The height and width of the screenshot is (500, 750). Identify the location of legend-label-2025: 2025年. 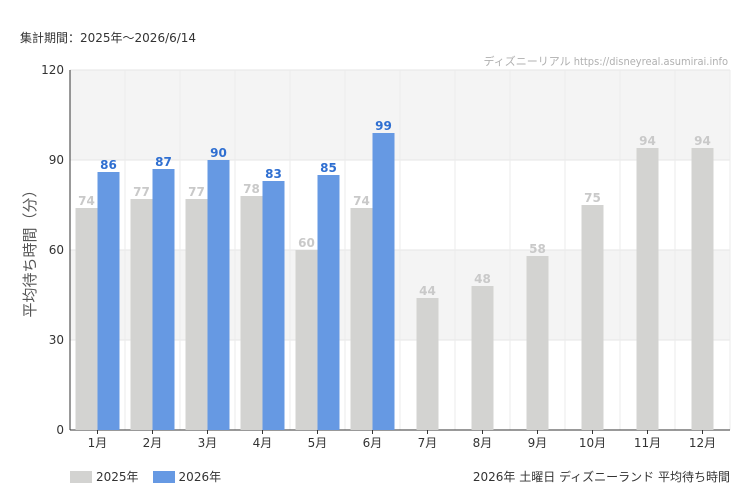
(117, 477).